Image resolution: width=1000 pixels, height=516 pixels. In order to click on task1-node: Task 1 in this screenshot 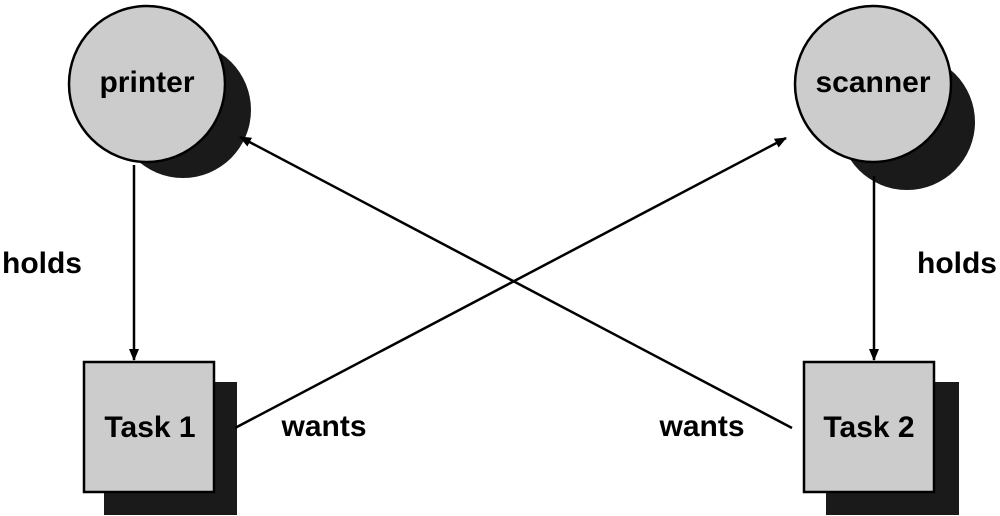, I will do `click(159, 437)`.